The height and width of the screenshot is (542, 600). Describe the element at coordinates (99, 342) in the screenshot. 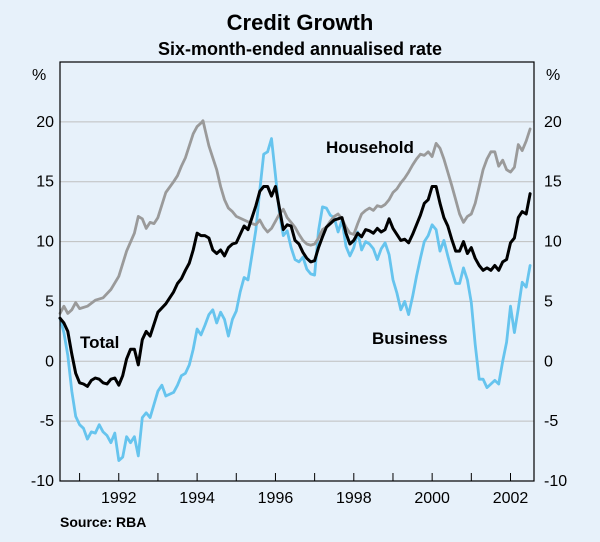

I see `series-label-total: Total` at that location.